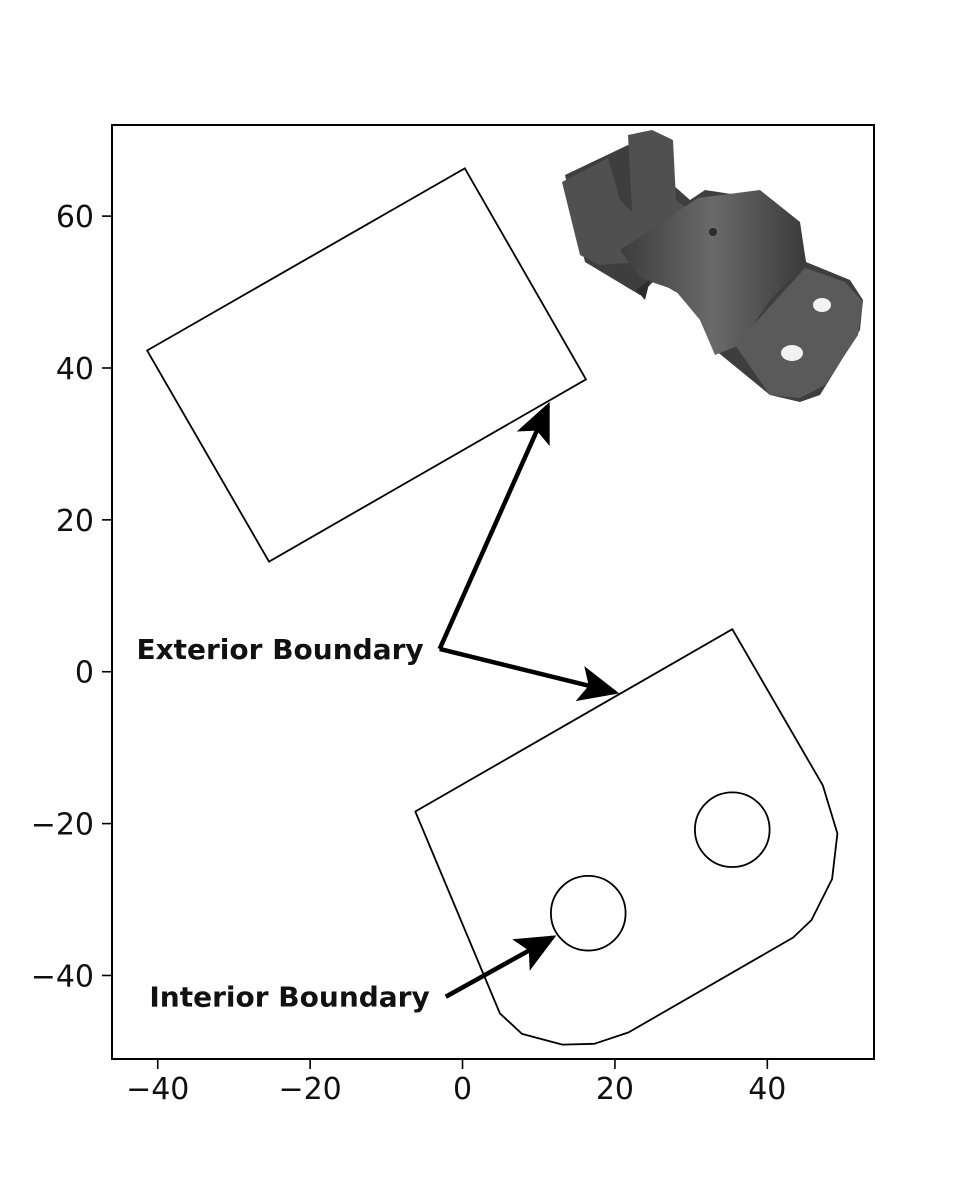  I want to click on y-tick-label: 0, so click(84, 673).